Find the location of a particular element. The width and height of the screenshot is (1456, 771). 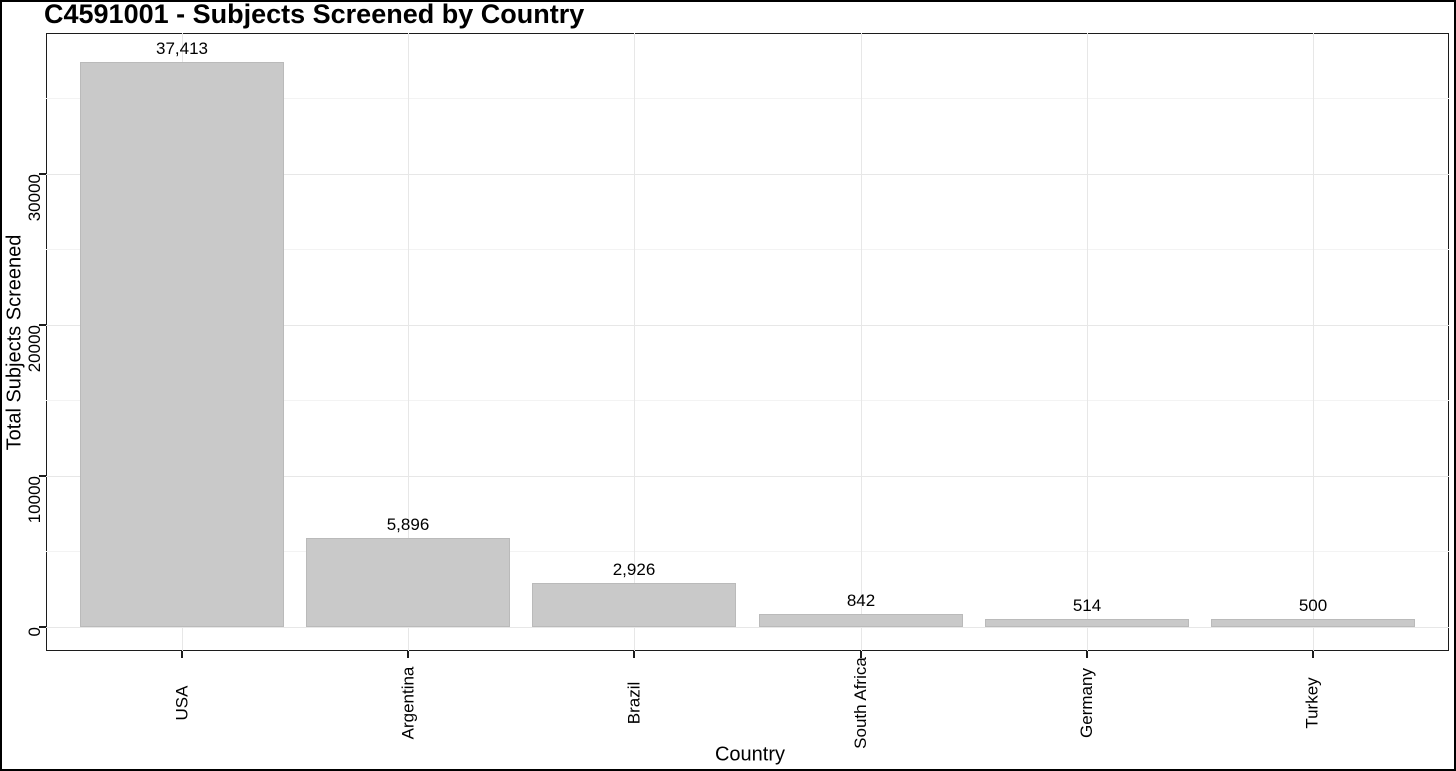

y-tick-label: 20000 is located at coordinates (34, 348).